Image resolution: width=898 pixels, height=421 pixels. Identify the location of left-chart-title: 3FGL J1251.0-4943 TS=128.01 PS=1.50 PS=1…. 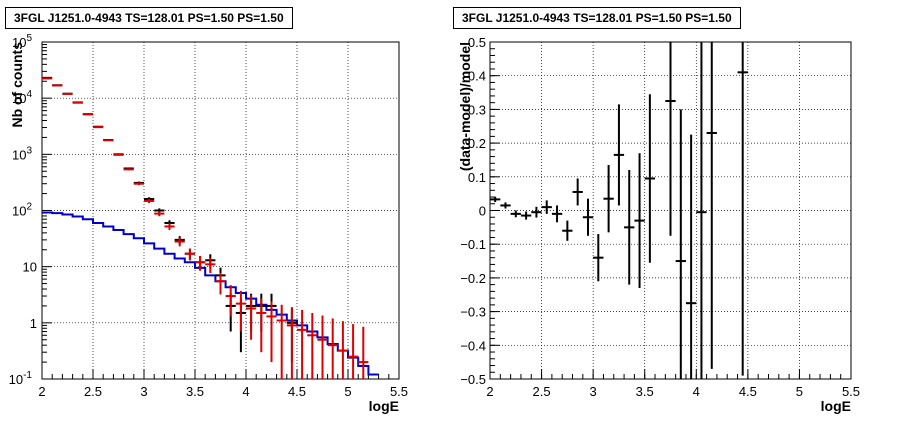
(149, 18).